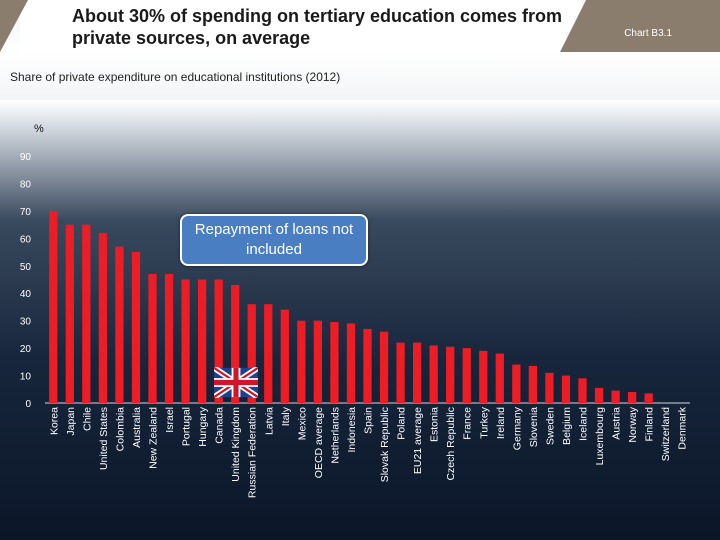 Image resolution: width=720 pixels, height=540 pixels. I want to click on category-label: Chile, so click(87, 419).